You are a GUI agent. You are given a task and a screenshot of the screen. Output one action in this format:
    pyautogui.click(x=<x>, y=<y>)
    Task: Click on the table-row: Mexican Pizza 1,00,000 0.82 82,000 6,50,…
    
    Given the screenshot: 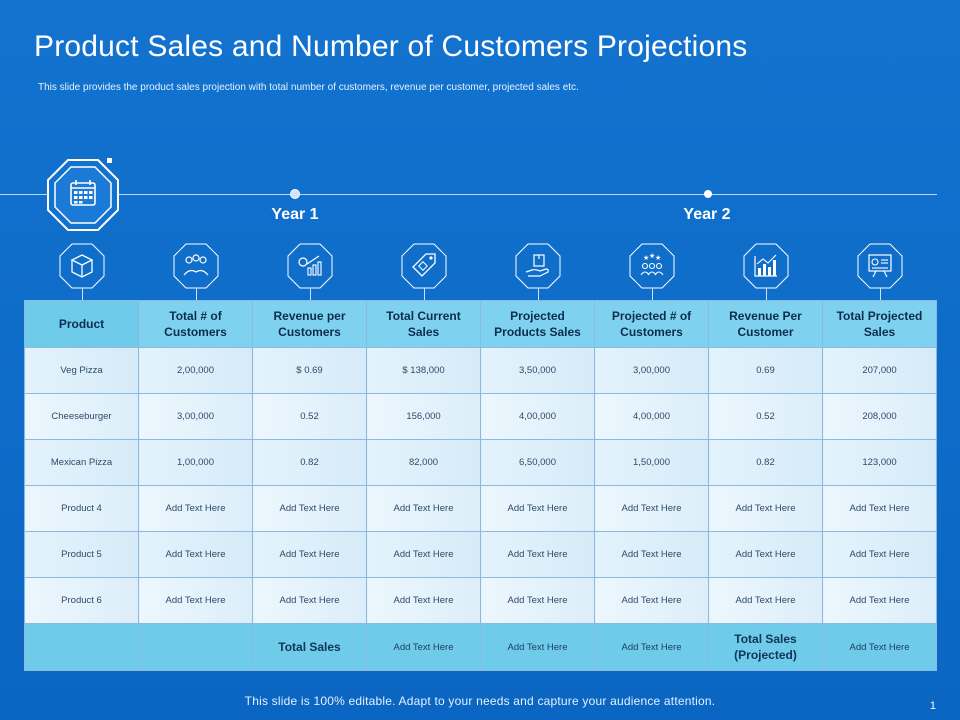 What is the action you would take?
    pyautogui.click(x=480, y=462)
    